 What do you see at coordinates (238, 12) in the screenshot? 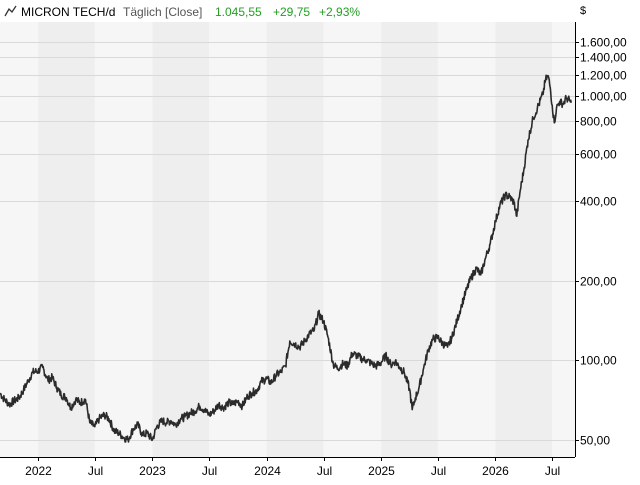
I see `last-price: 1.045,55` at bounding box center [238, 12].